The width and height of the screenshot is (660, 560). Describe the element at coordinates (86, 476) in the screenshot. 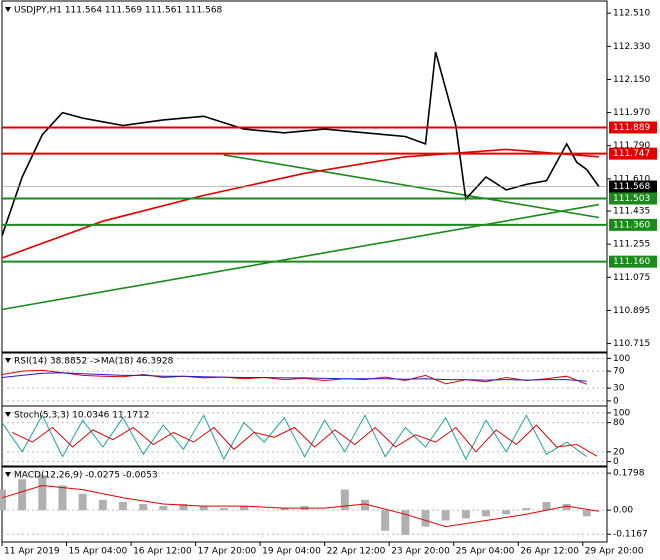

I see `panel-title: MACD(12,26,9) -0.0275 -0.0053` at that location.